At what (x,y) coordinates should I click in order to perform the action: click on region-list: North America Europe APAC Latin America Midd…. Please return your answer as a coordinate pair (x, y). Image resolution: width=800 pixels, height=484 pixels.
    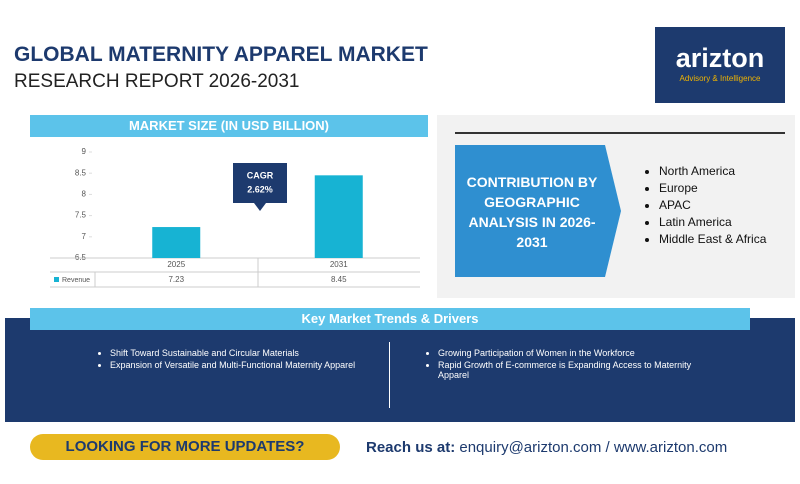
    Looking at the image, I should click on (705, 206).